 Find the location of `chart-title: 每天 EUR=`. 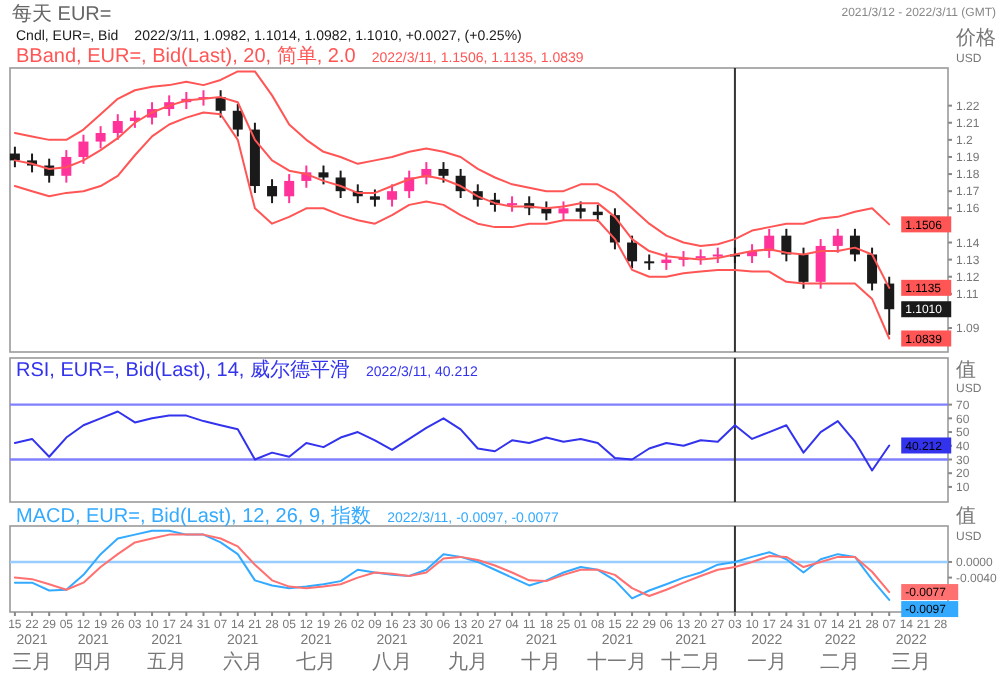

chart-title: 每天 EUR= is located at coordinates (62, 14).